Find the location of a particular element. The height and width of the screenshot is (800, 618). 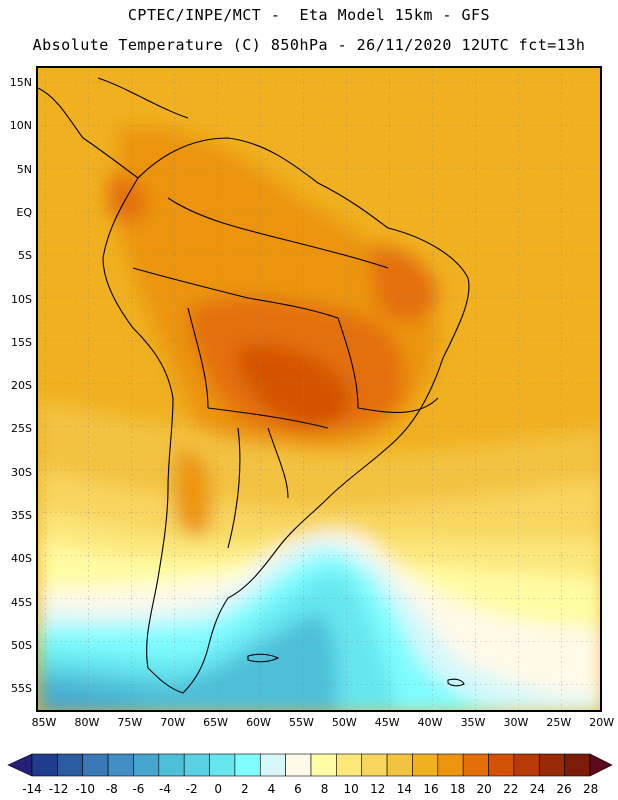

colorbar-label: -6 is located at coordinates (138, 789).